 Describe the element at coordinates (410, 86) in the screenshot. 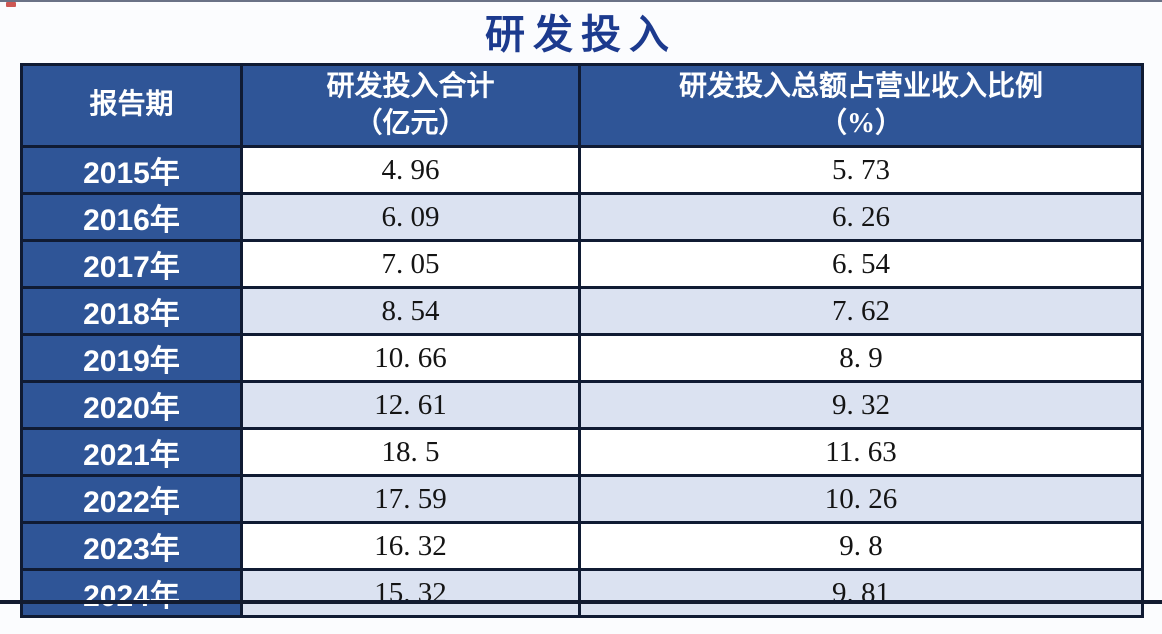

I see `header-rd-total-line1: 研发投入合计` at that location.